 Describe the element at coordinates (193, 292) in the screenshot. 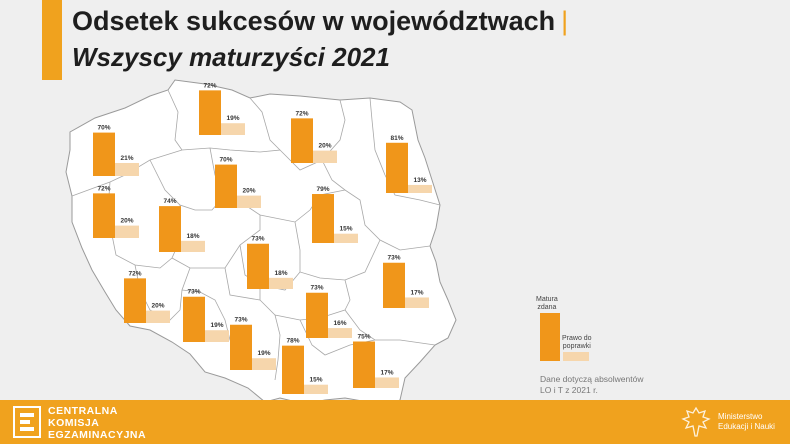

I see `label-pass-11: 73%` at that location.